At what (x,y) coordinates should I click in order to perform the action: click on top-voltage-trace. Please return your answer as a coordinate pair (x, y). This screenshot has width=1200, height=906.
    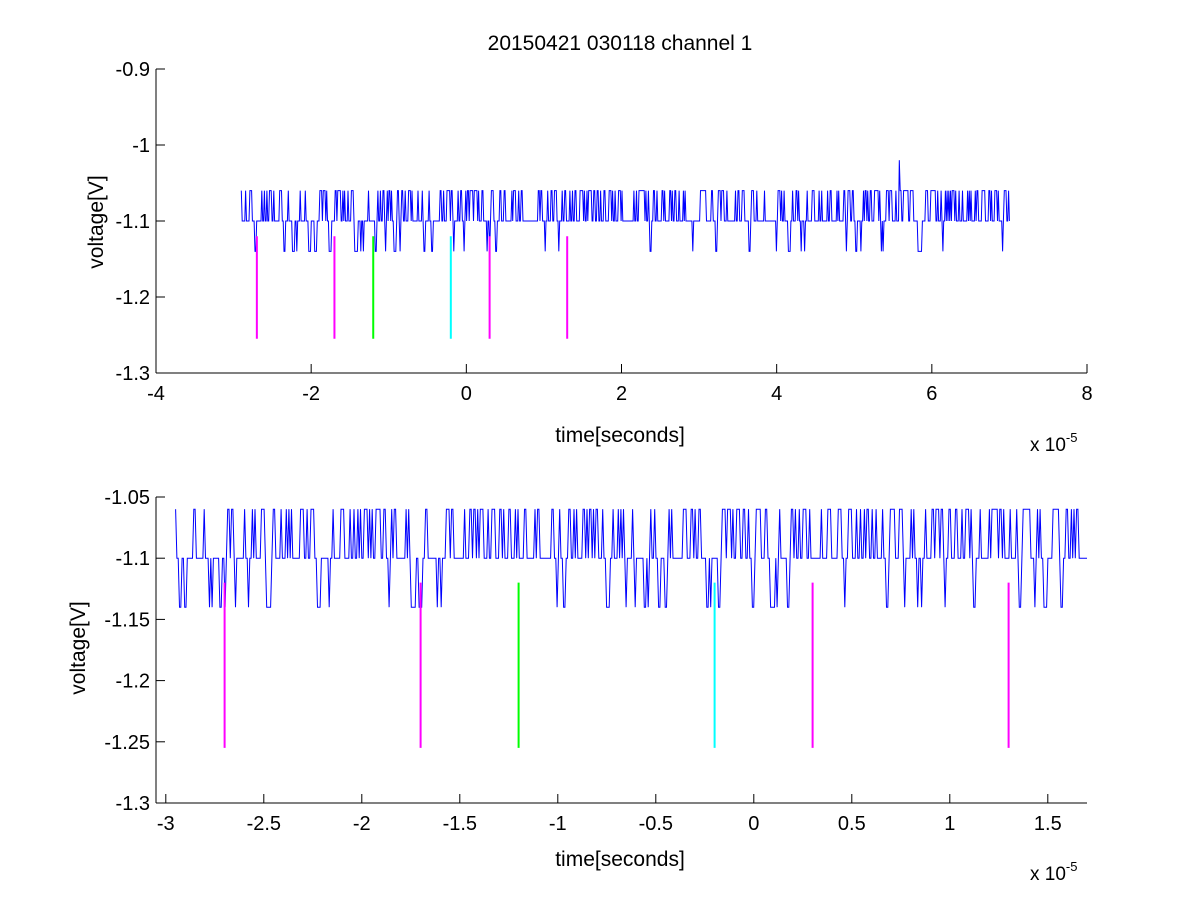
    Looking at the image, I should click on (625, 206).